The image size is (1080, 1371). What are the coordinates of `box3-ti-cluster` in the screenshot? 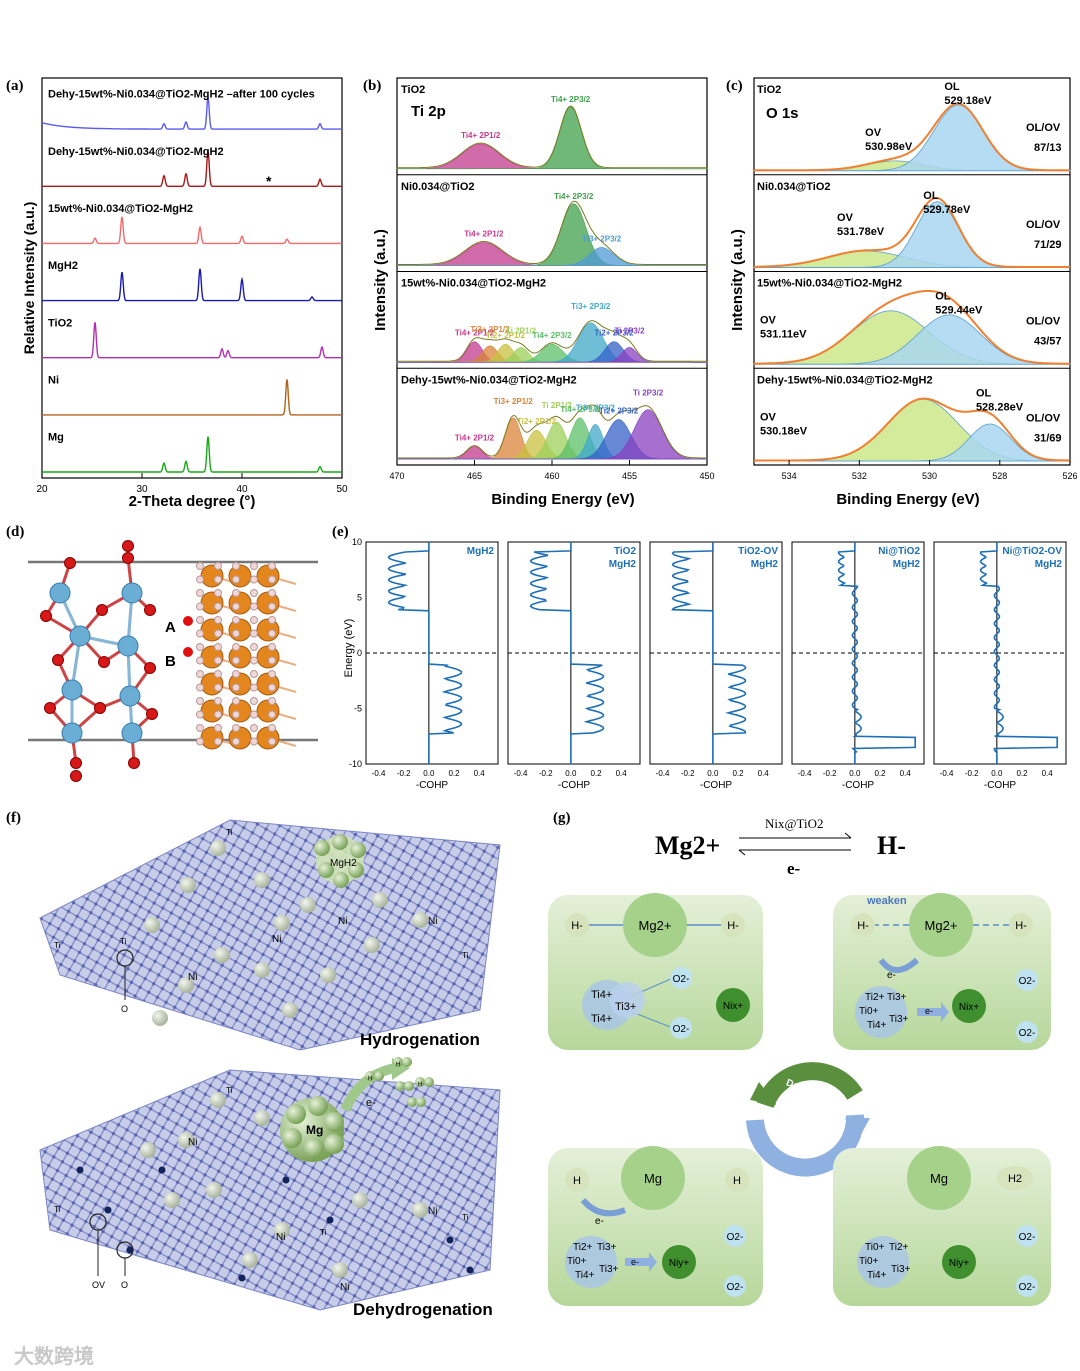 It's located at (591, 1262).